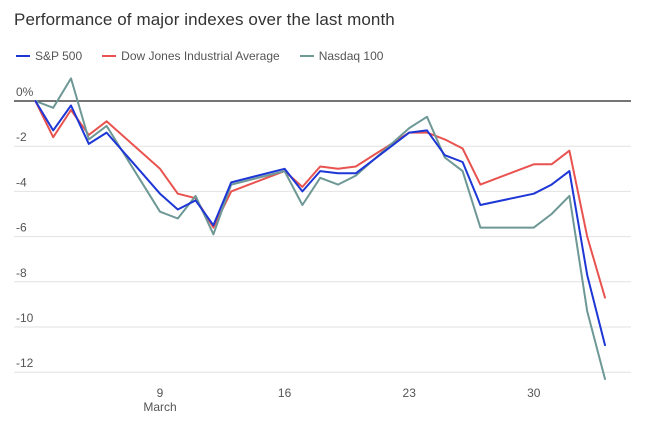 This screenshot has height=428, width=652. What do you see at coordinates (25, 318) in the screenshot?
I see `y-tick-label: -10` at bounding box center [25, 318].